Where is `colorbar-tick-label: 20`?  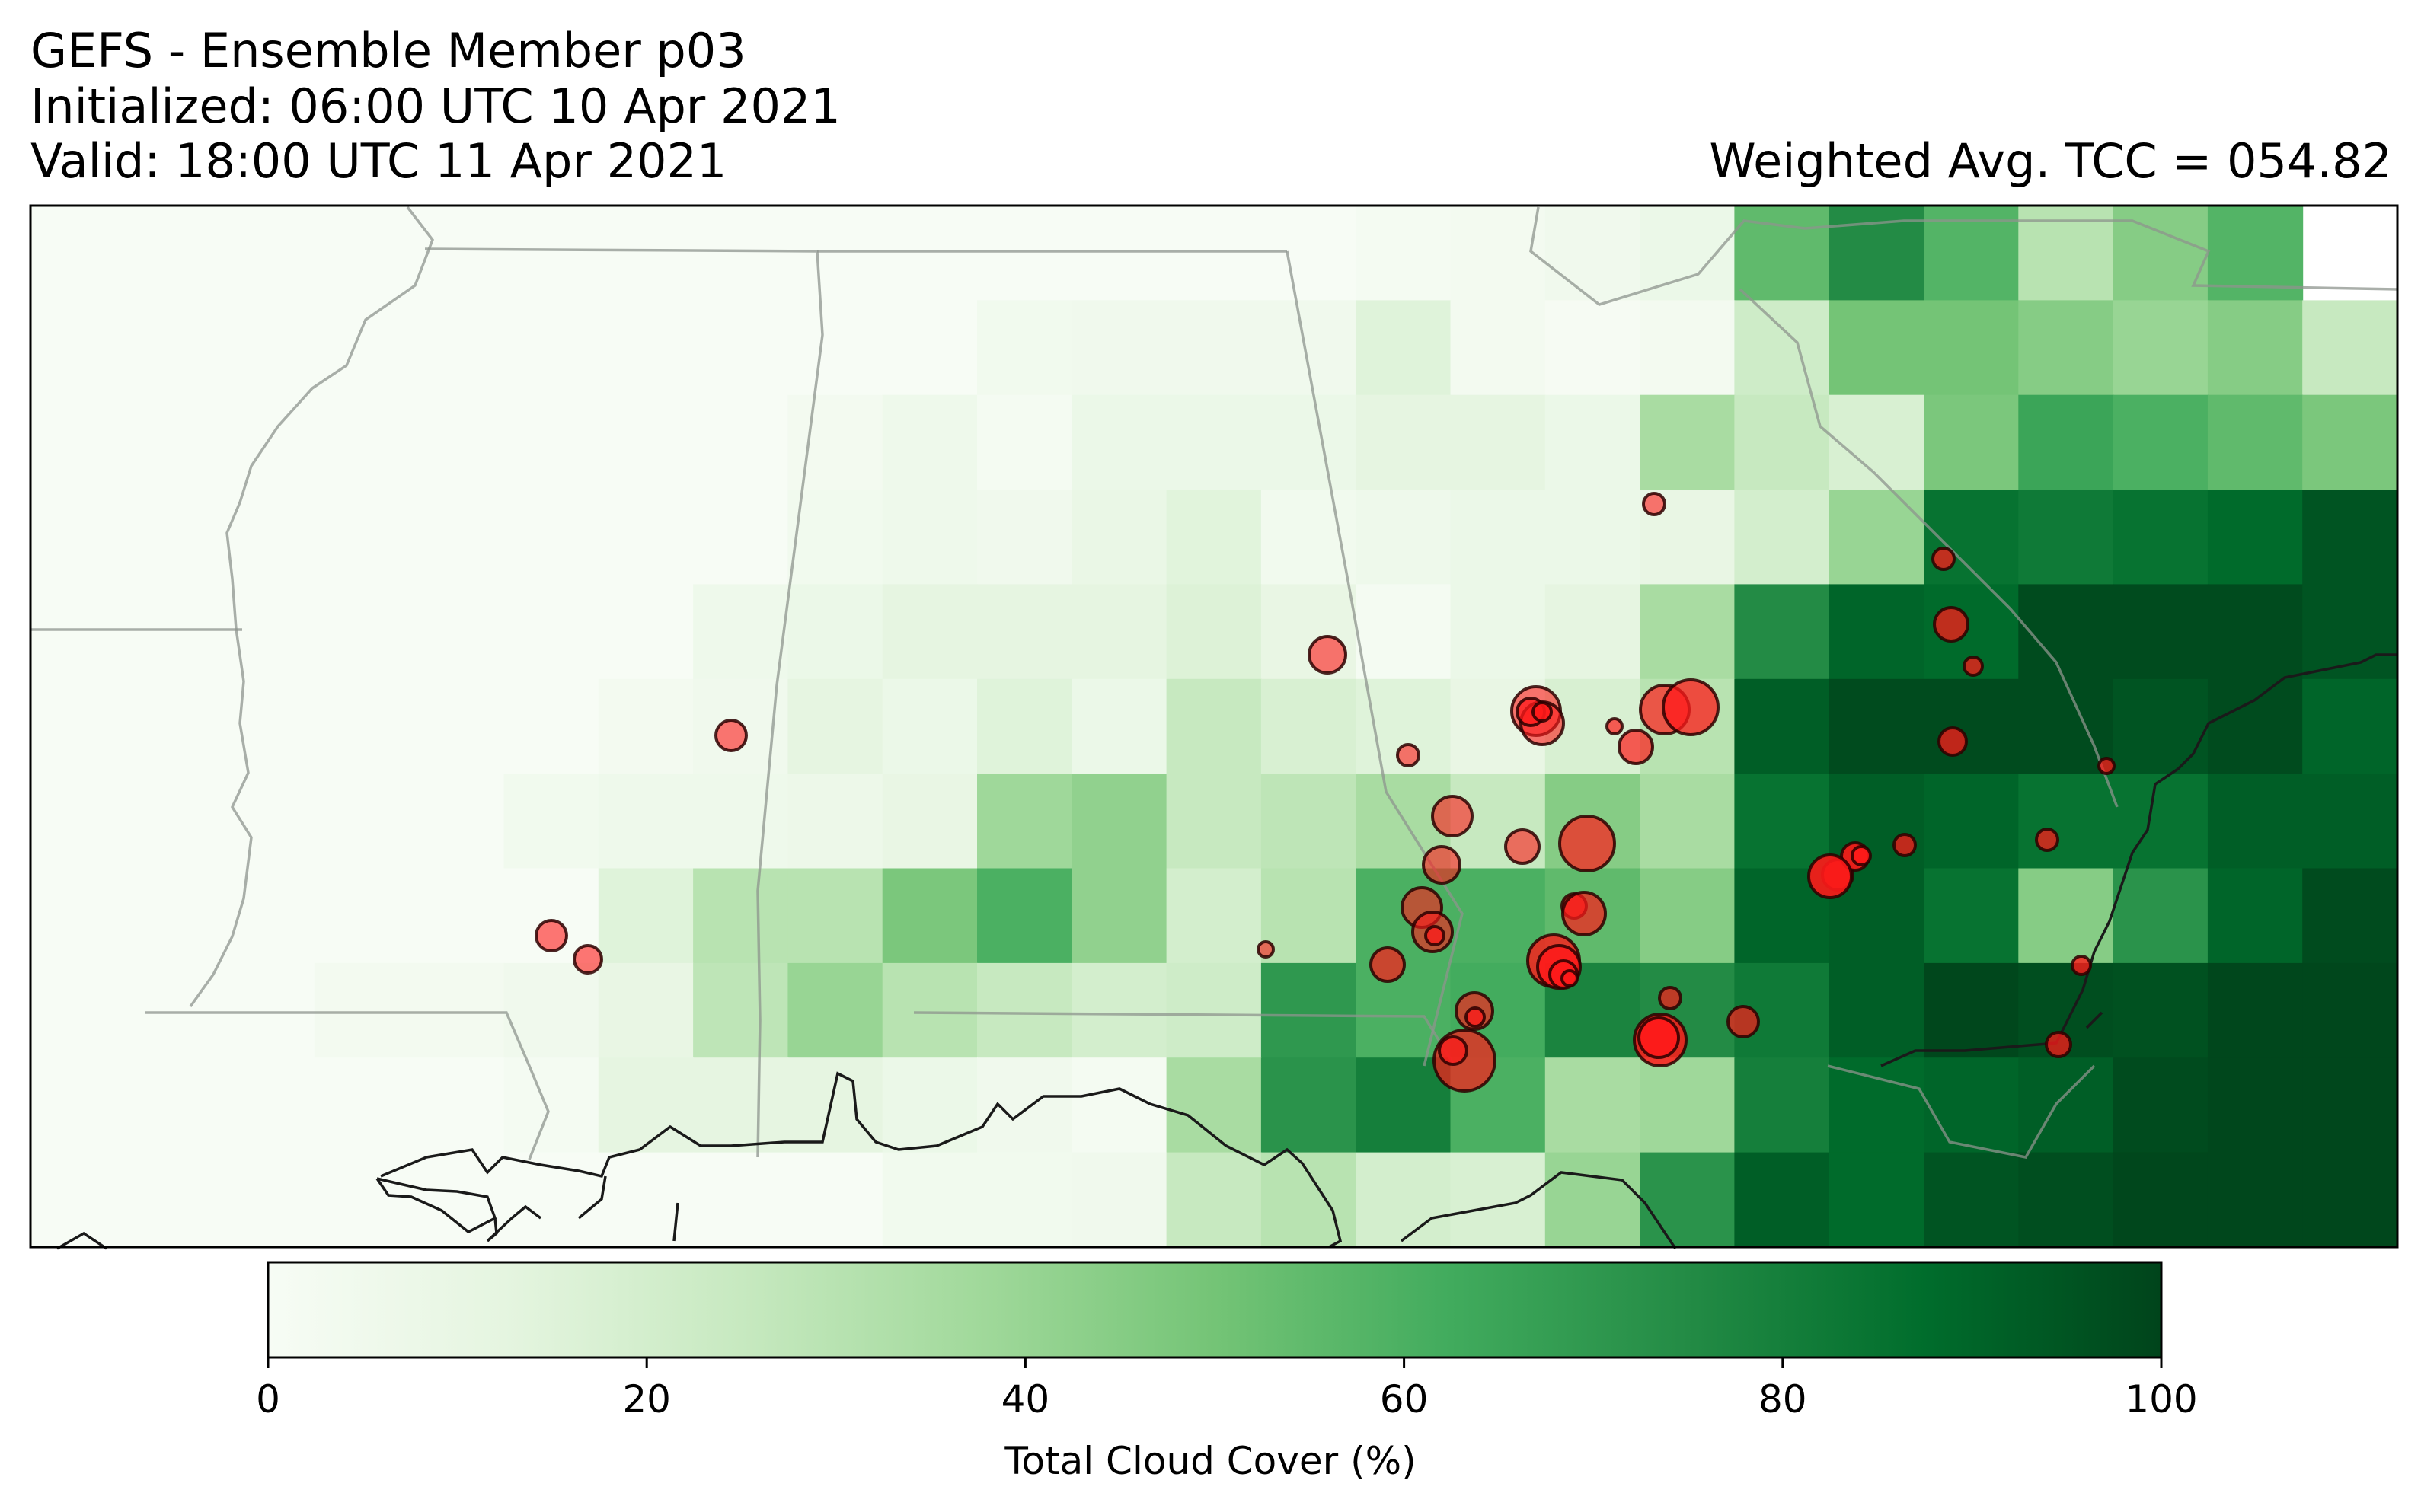 colorbar-tick-label: 20 is located at coordinates (646, 1399).